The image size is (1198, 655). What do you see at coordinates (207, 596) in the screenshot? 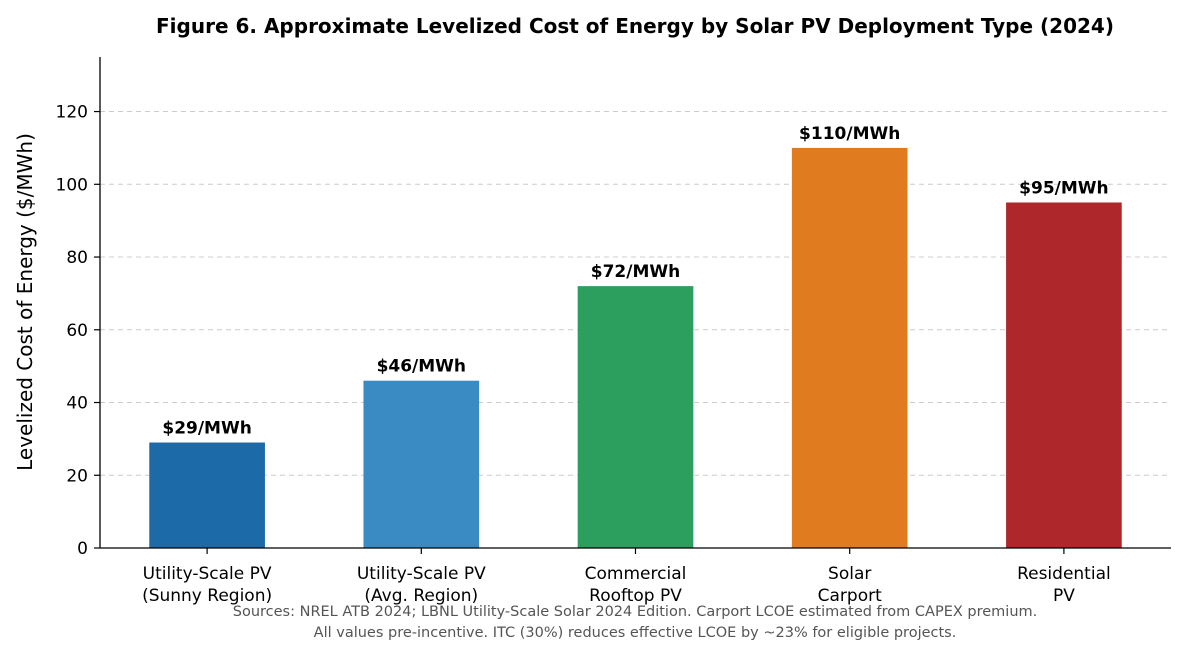
I see `x-tick-label: (Sunny Region)` at bounding box center [207, 596].